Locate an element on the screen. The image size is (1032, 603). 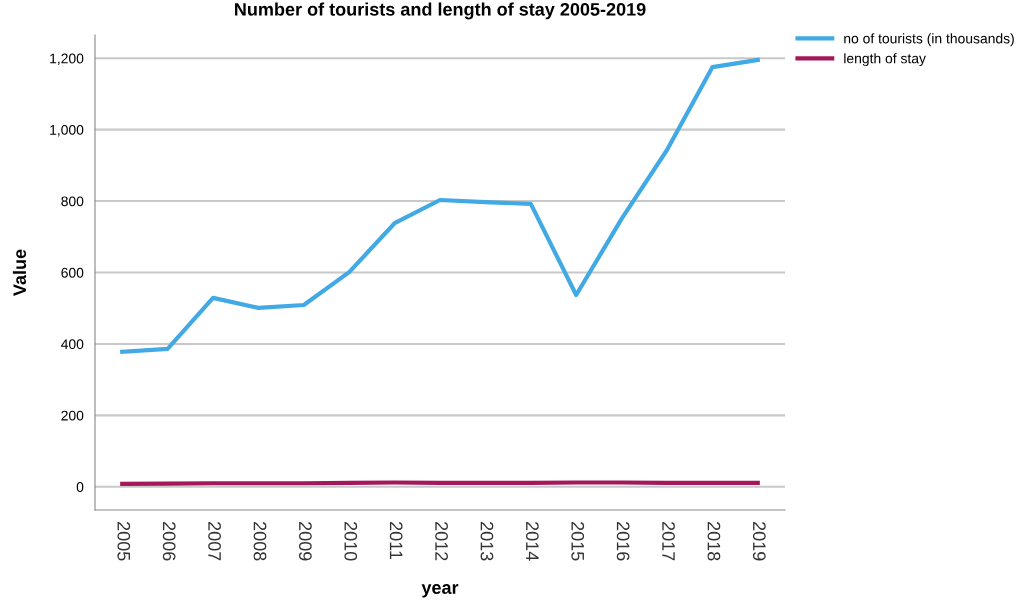
x-tick-label: 2009 is located at coordinates (305, 541).